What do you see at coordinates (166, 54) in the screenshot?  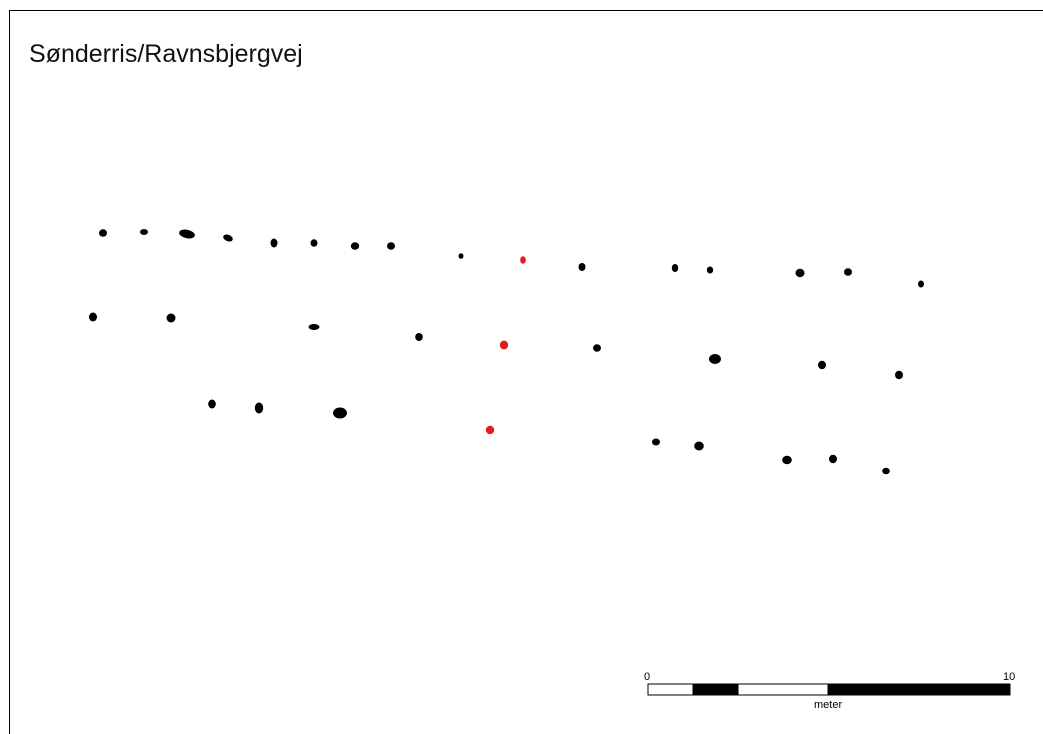 I see `map-title: Sønderris/Ravnsbjergvej` at bounding box center [166, 54].